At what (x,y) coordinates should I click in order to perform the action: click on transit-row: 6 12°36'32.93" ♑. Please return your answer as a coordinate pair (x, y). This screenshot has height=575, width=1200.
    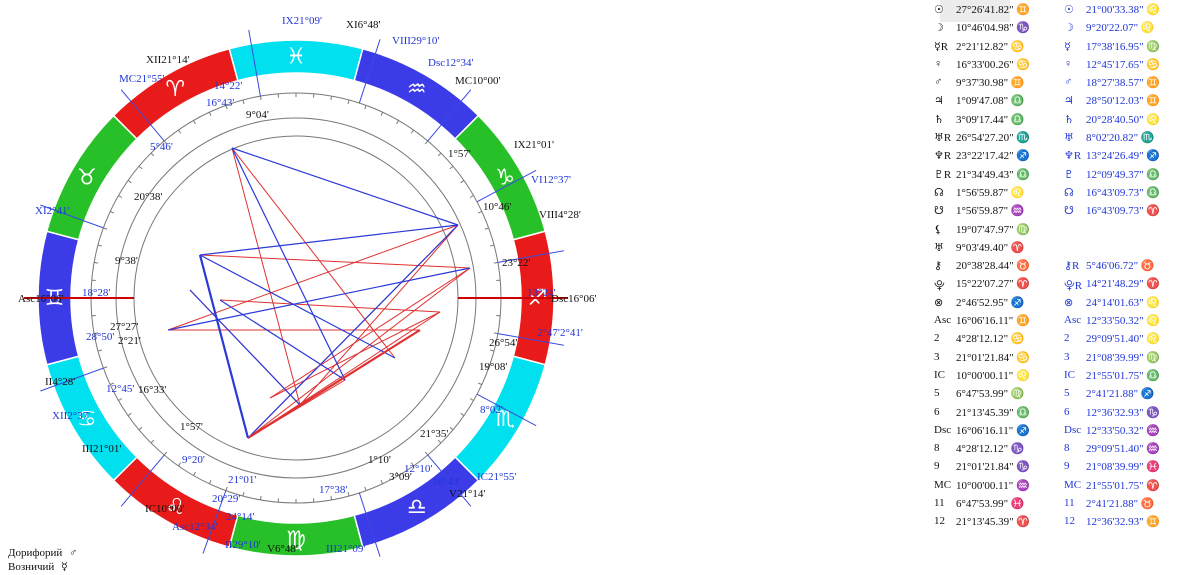
    Looking at the image, I should click on (1130, 415).